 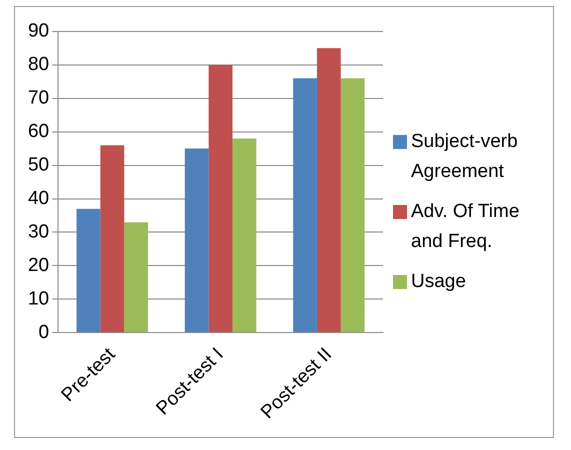 I want to click on legend-label: Usage, so click(x=438, y=282).